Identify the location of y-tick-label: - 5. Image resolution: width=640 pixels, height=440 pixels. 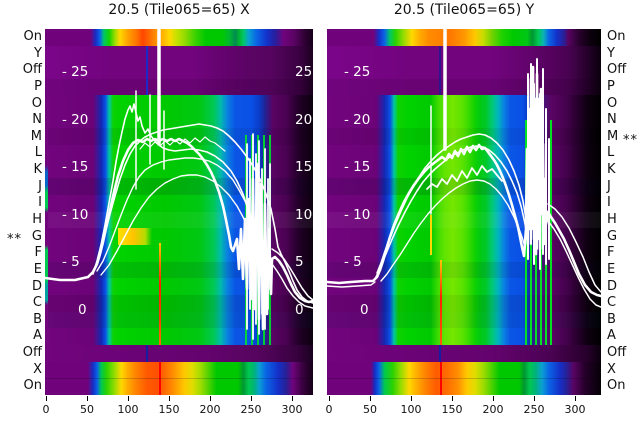
(353, 262).